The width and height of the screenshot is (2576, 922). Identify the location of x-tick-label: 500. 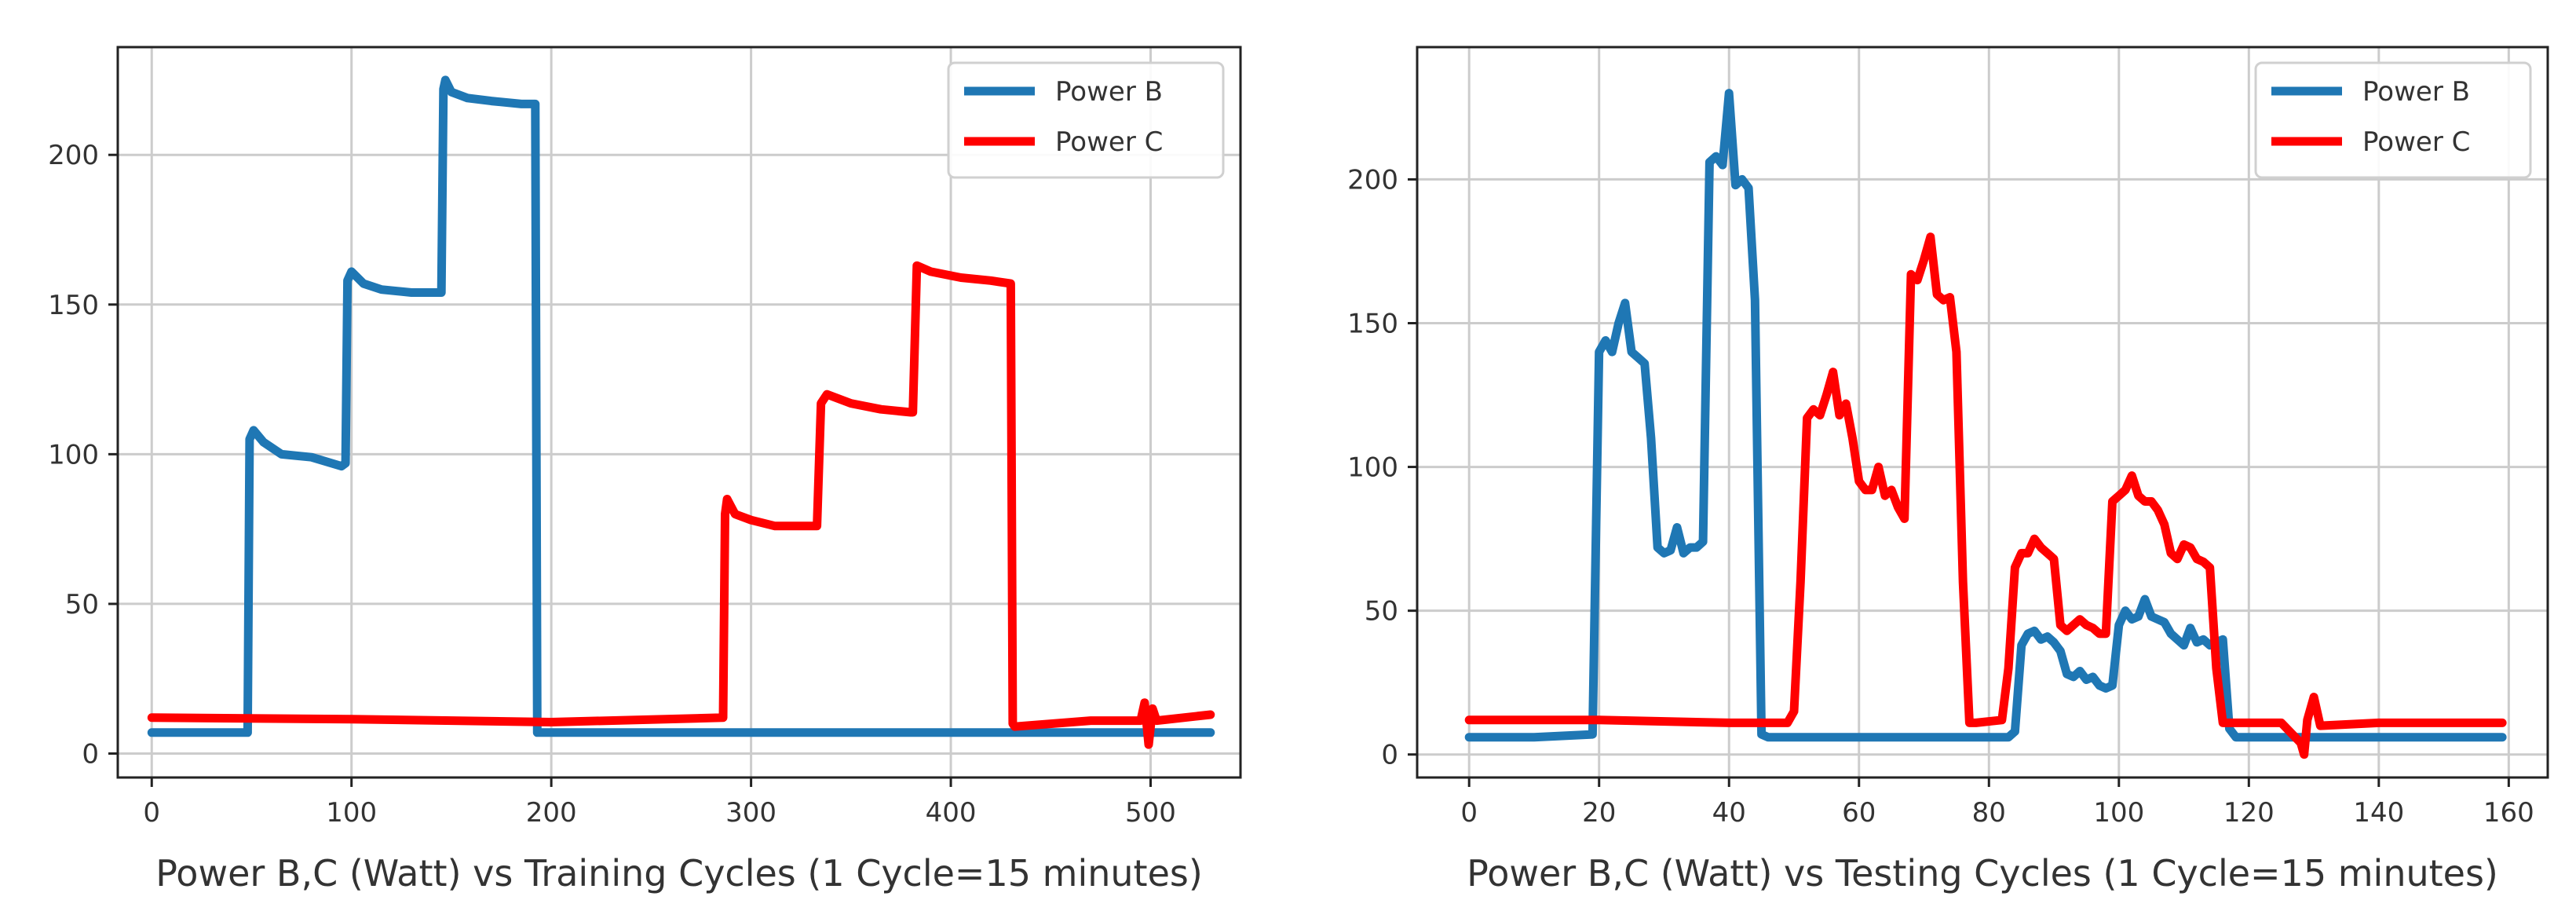
(1150, 813).